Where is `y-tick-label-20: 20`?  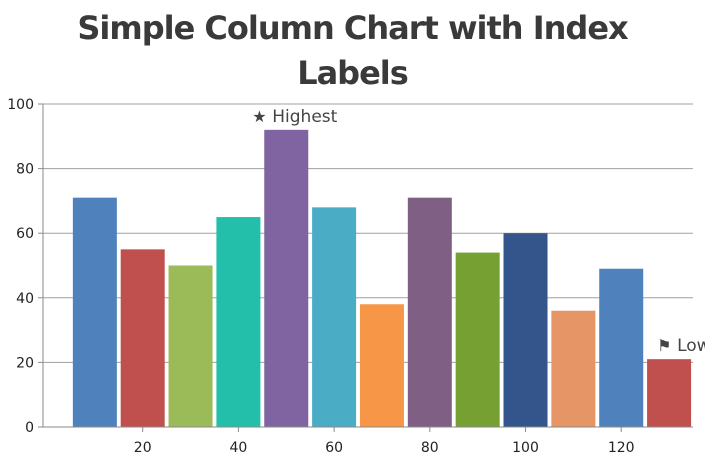
y-tick-label-20: 20 is located at coordinates (25, 363).